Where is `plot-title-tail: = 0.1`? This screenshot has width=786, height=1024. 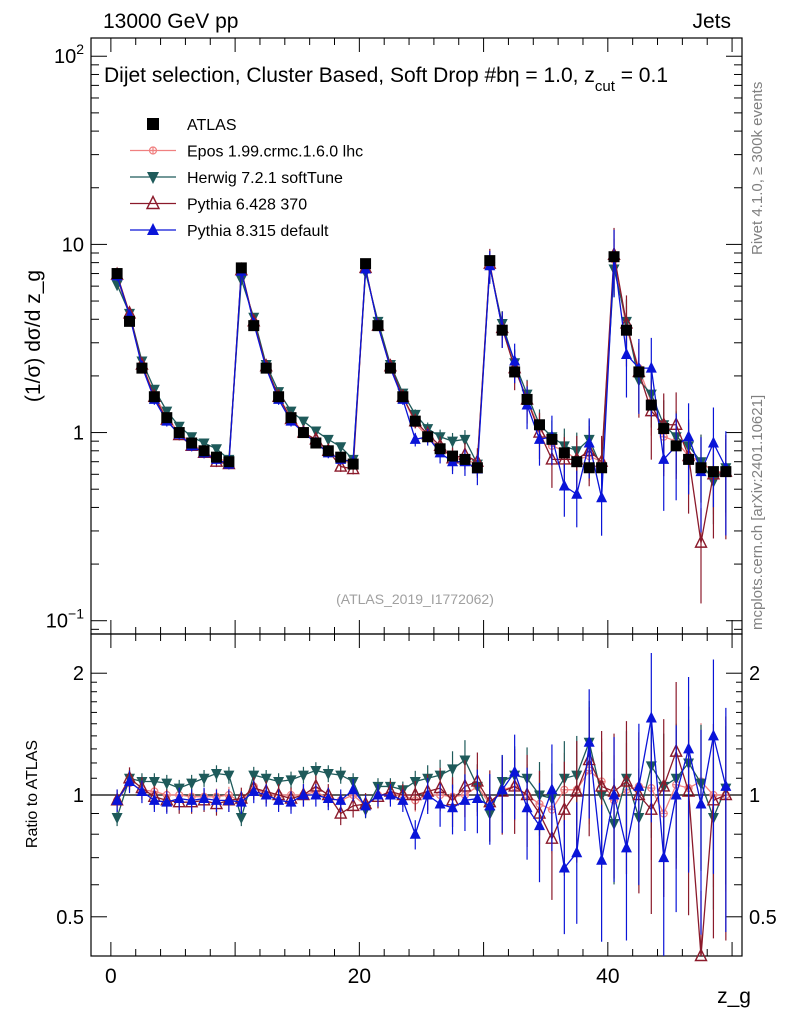 plot-title-tail: = 0.1 is located at coordinates (641, 75).